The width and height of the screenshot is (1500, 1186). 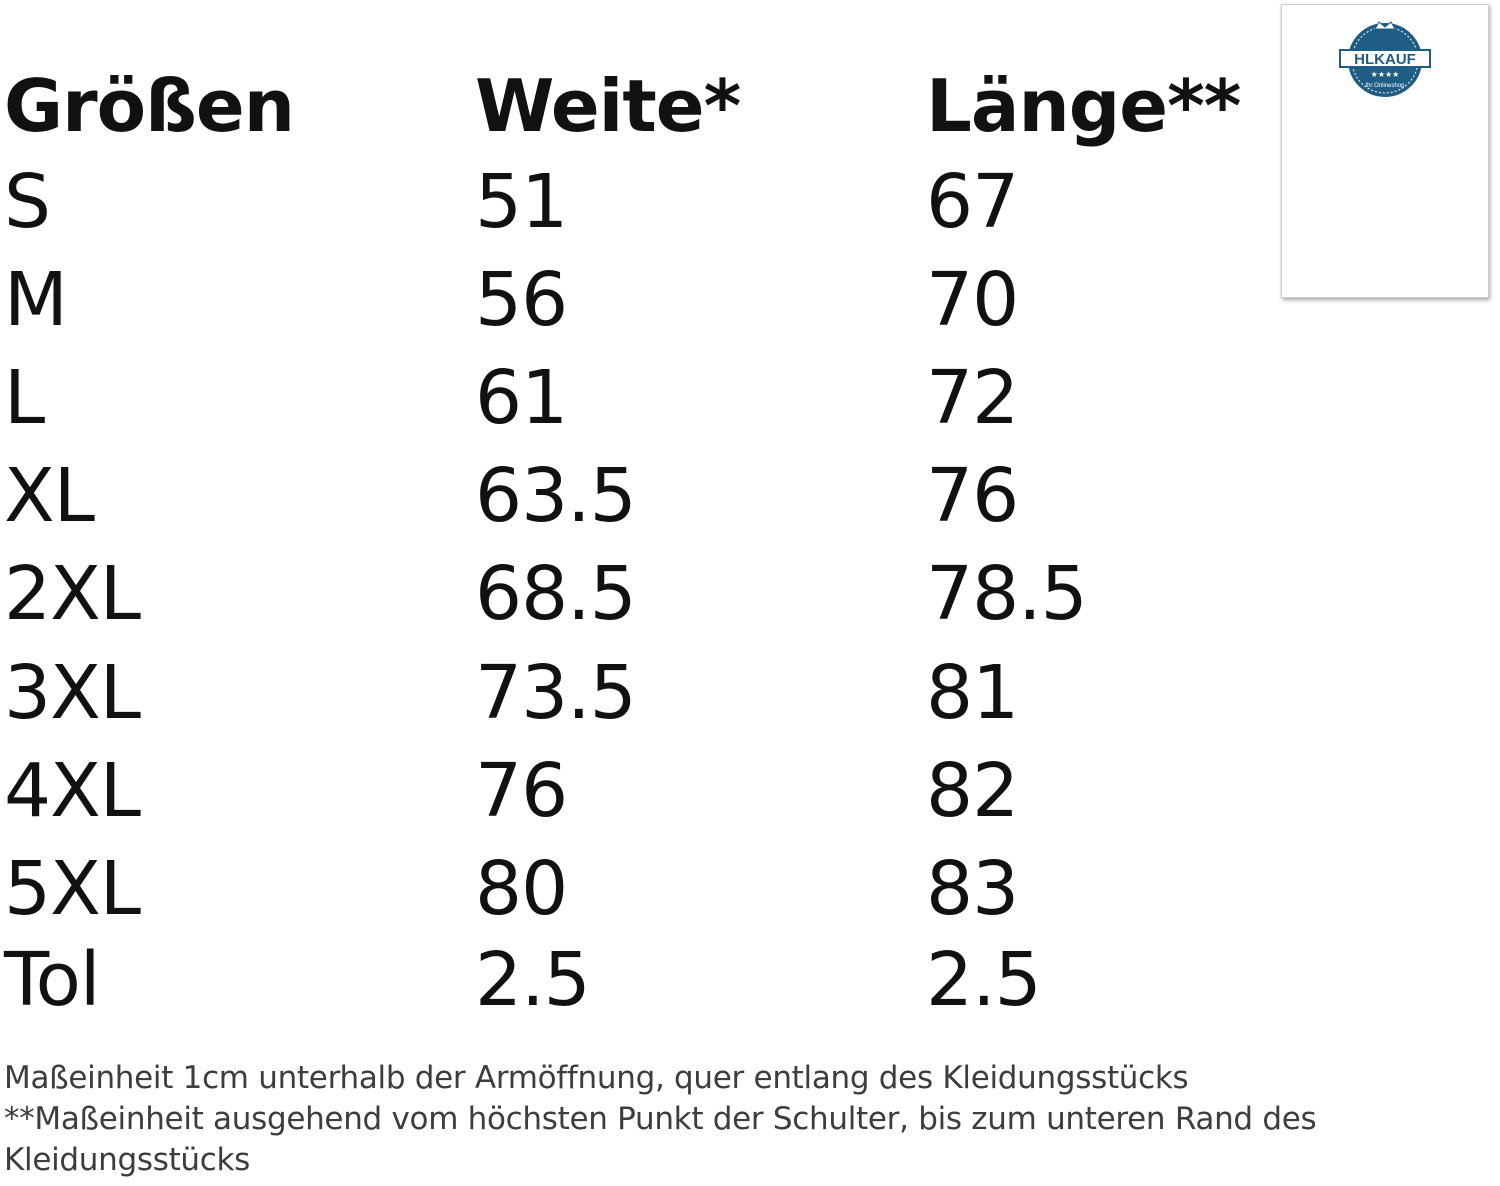 What do you see at coordinates (1385, 86) in the screenshot?
I see `logo-tagline-text: Ihr Onlineshop` at bounding box center [1385, 86].